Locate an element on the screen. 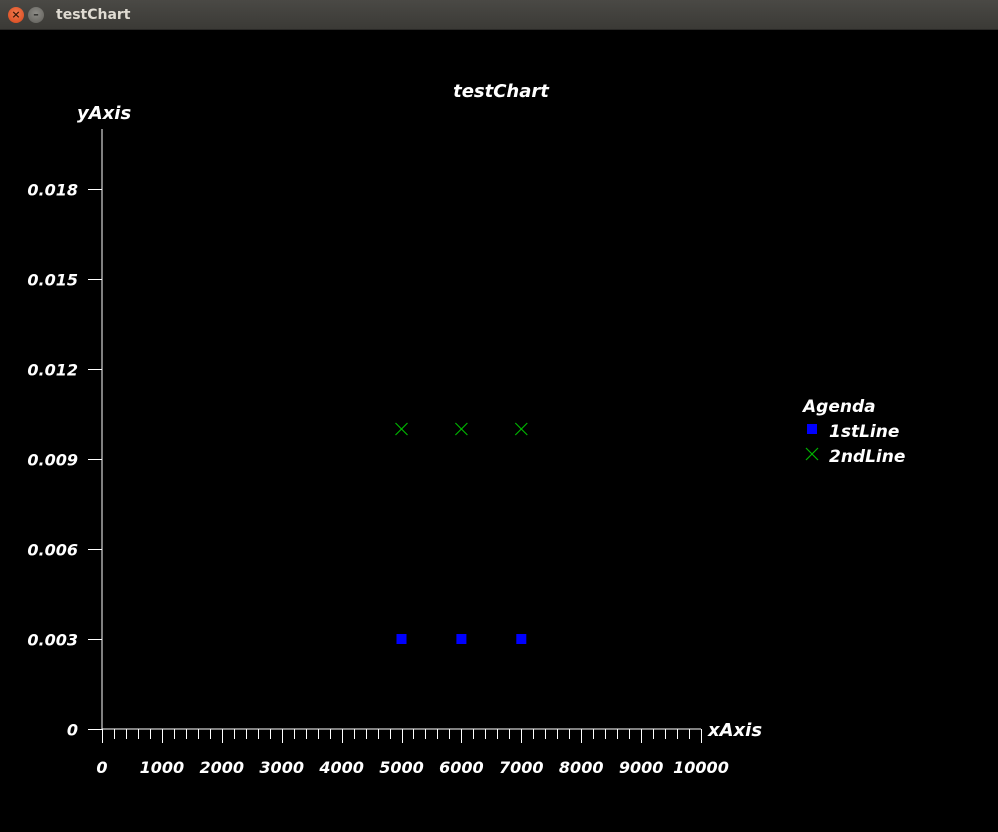 This screenshot has height=832, width=998. y-tick-label: 0.018 is located at coordinates (52, 190).